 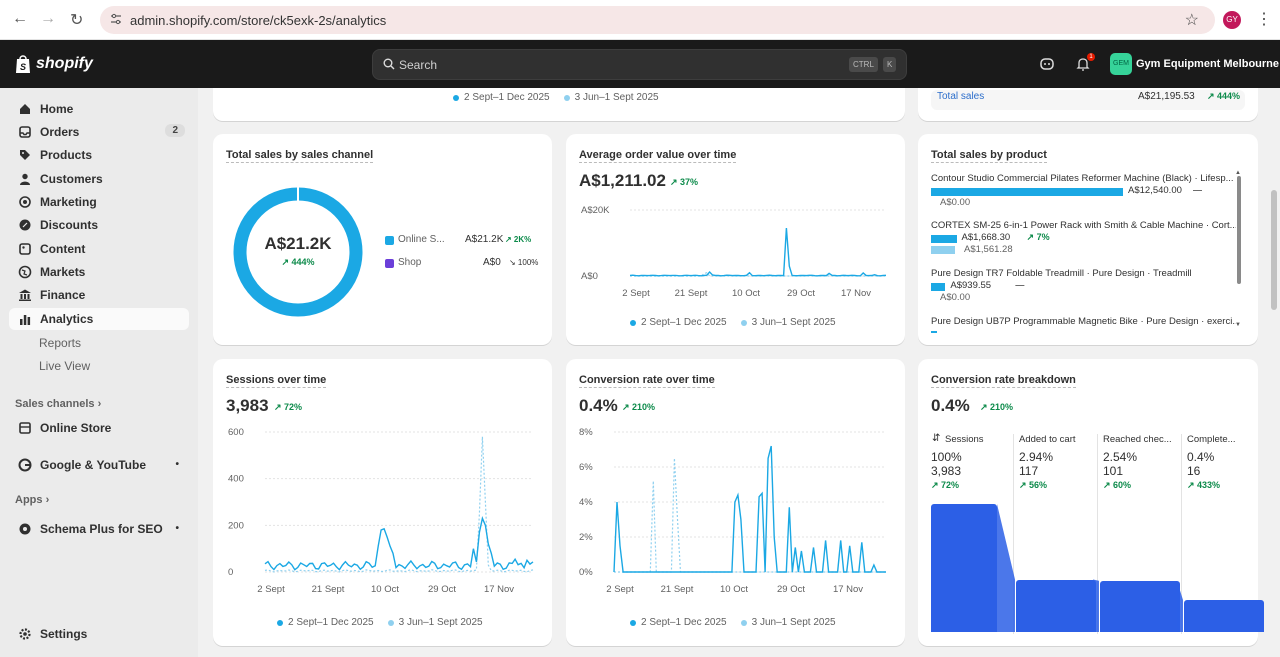 What do you see at coordinates (76, 428) in the screenshot?
I see `sidebar-item-label: Online Store` at bounding box center [76, 428].